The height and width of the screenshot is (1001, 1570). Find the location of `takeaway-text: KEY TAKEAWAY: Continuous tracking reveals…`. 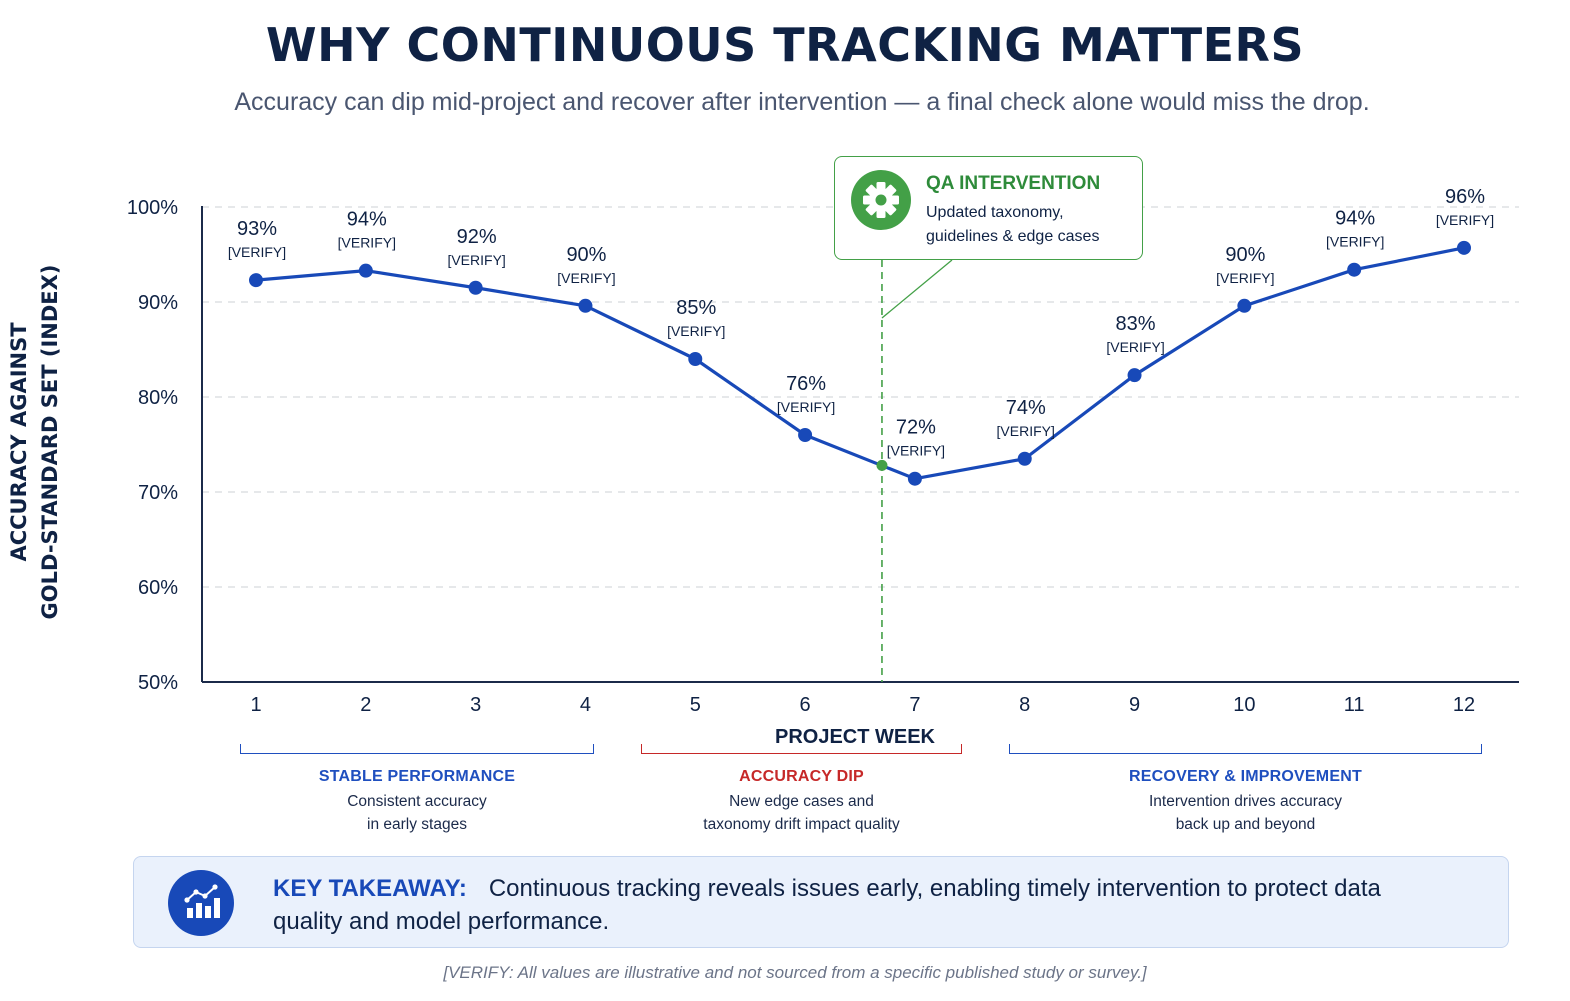

takeaway-text: KEY TAKEAWAY: Continuous tracking reveals… is located at coordinates (833, 905).